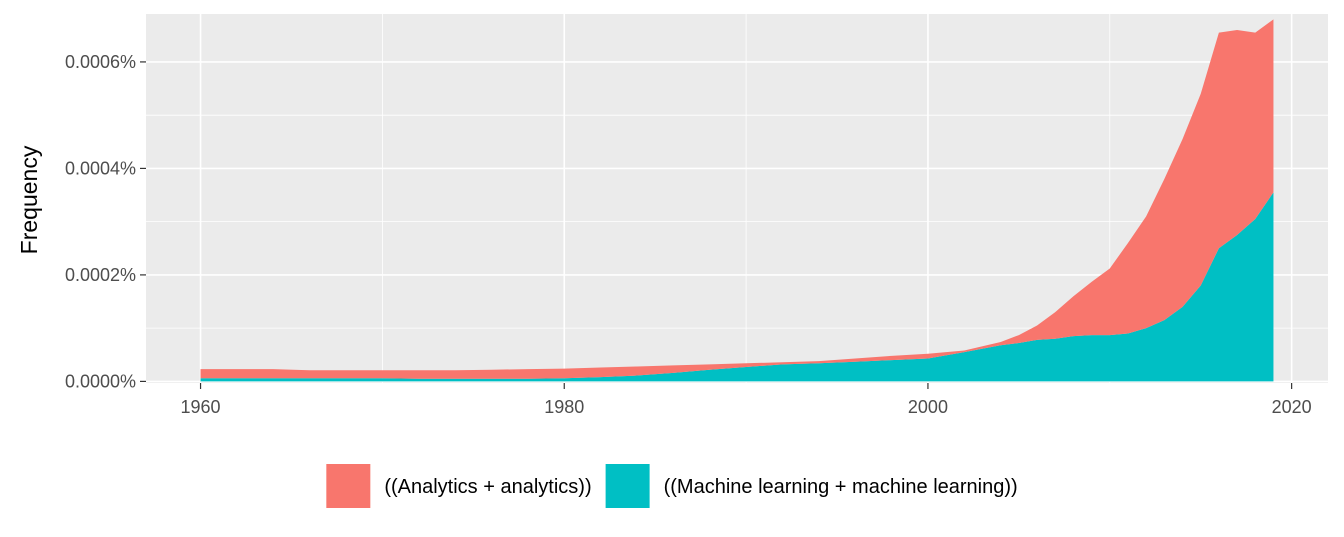  I want to click on x-tick-label: 2020, so click(1292, 407).